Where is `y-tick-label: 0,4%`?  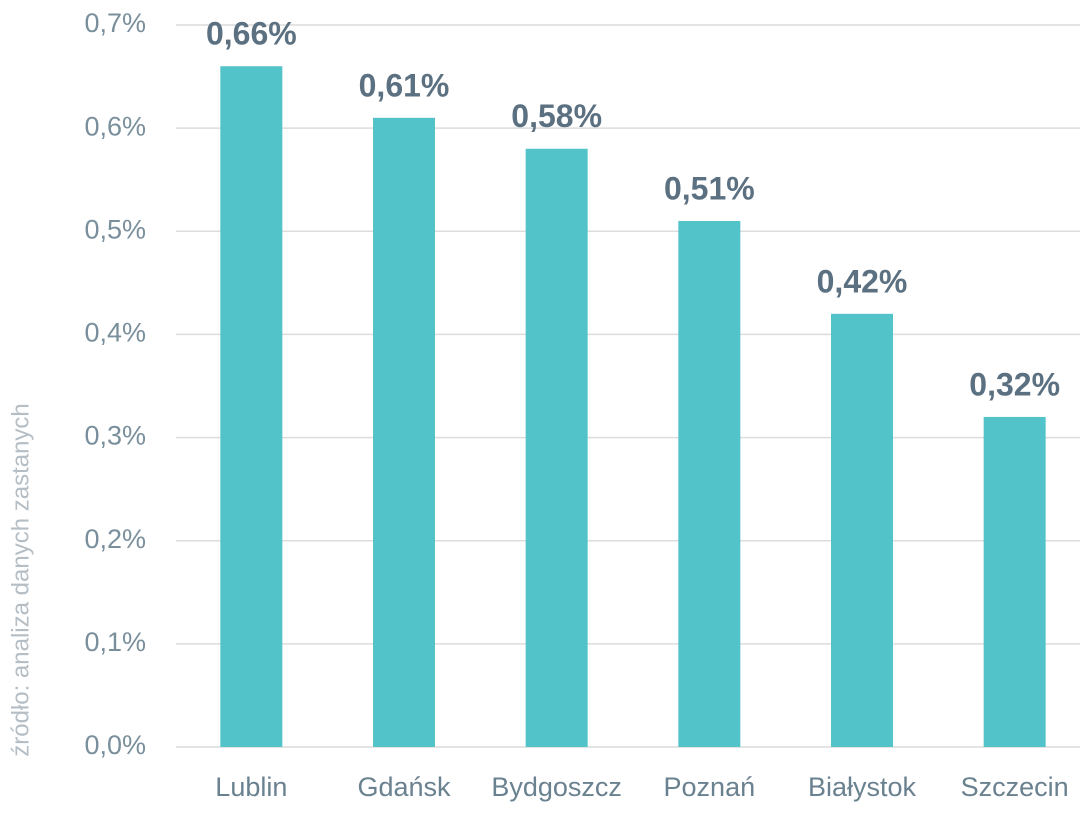
y-tick-label: 0,4% is located at coordinates (115, 333).